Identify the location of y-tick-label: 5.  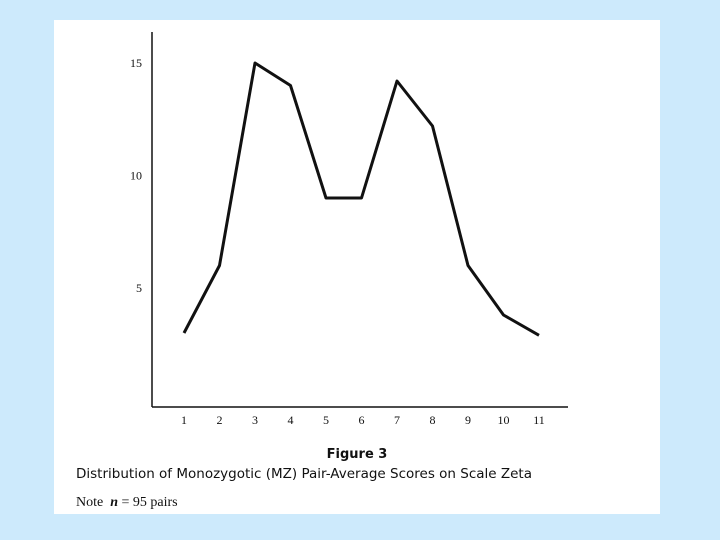
(139, 288).